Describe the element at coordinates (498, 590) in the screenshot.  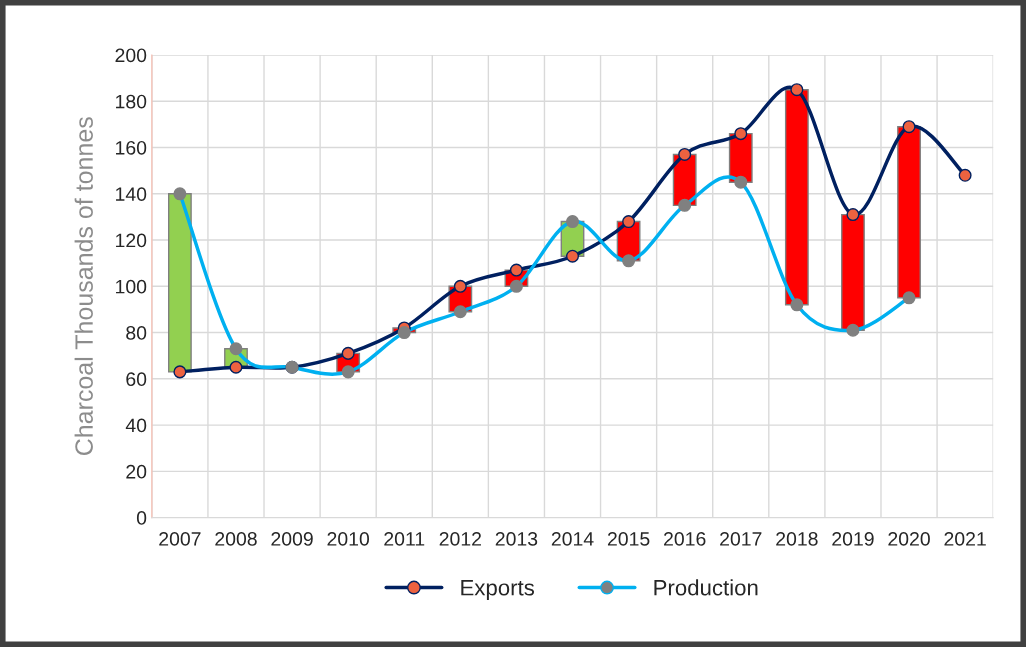
I see `legend-label: Exports` at that location.